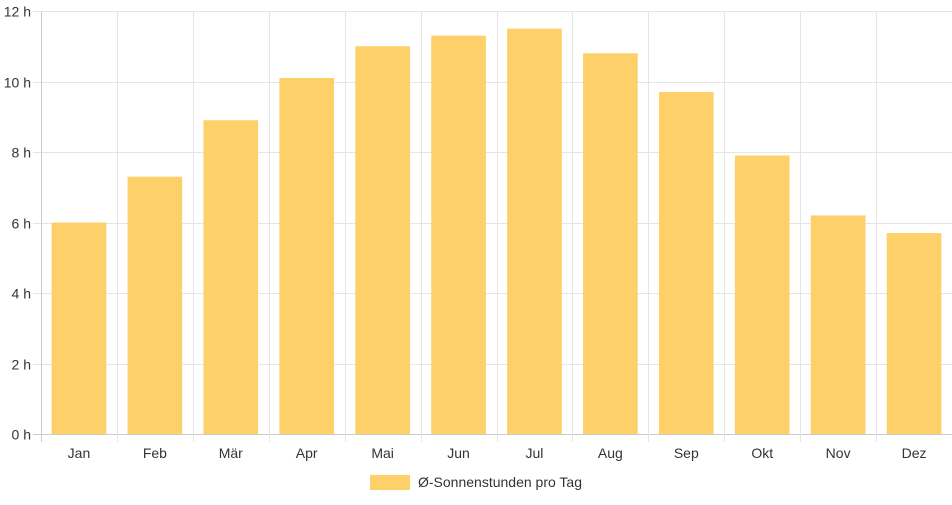 The height and width of the screenshot is (505, 952). I want to click on x-tick-label: Mai, so click(382, 453).